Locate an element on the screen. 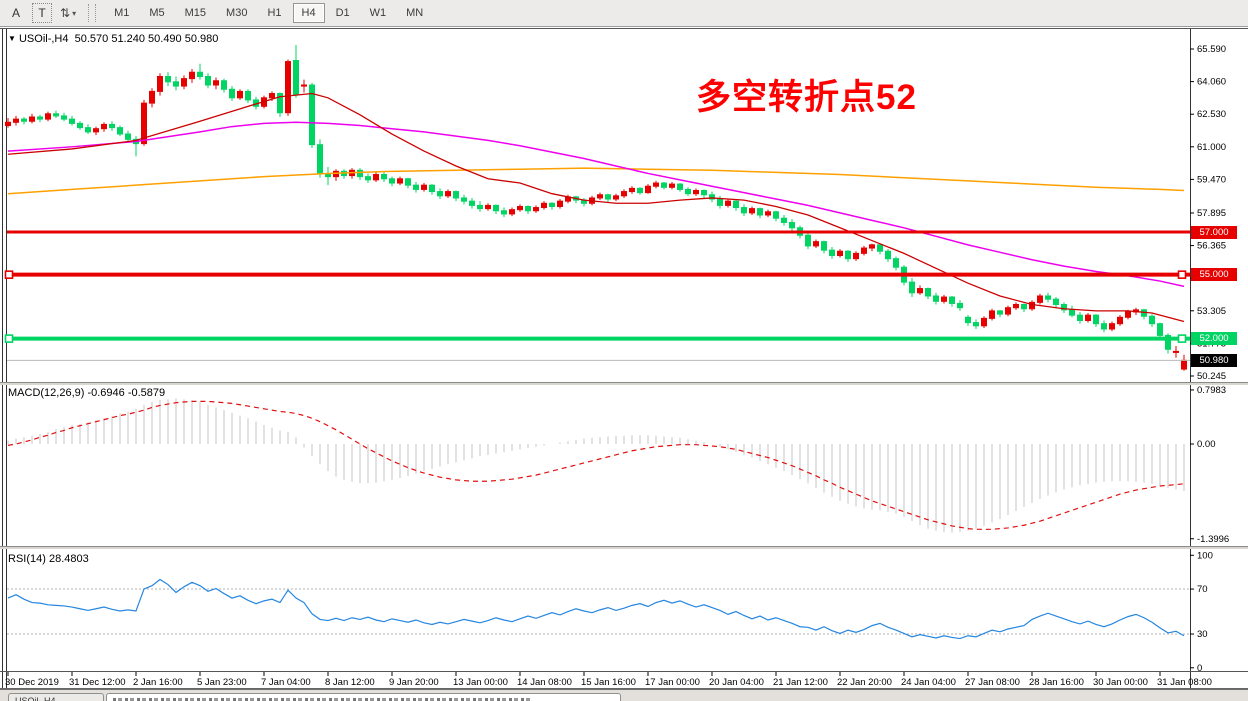  time-axis-label: 21 Jan 12:00 is located at coordinates (800, 682).